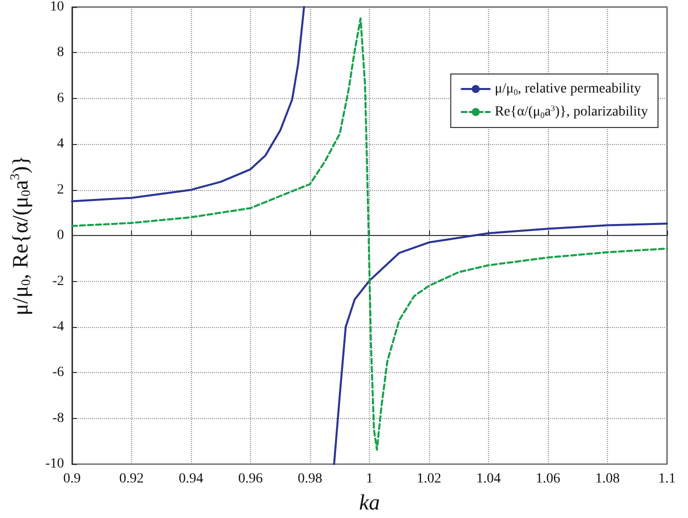 The height and width of the screenshot is (518, 688). Describe the element at coordinates (58, 372) in the screenshot. I see `y-tick-label: -6` at that location.